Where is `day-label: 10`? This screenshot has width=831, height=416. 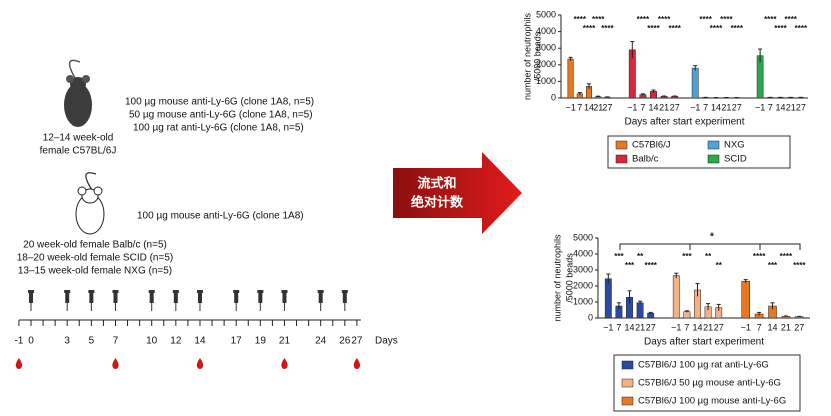
day-label: 10 is located at coordinates (152, 341).